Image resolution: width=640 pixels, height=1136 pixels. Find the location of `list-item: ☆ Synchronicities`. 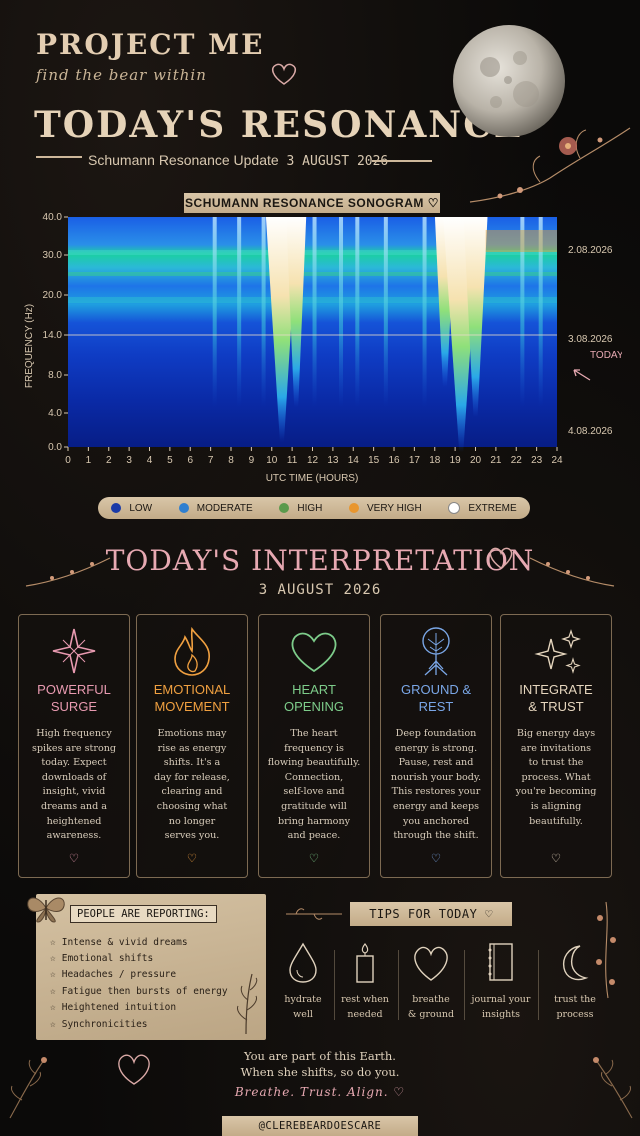

list-item: ☆ Synchronicities is located at coordinates (99, 1024).